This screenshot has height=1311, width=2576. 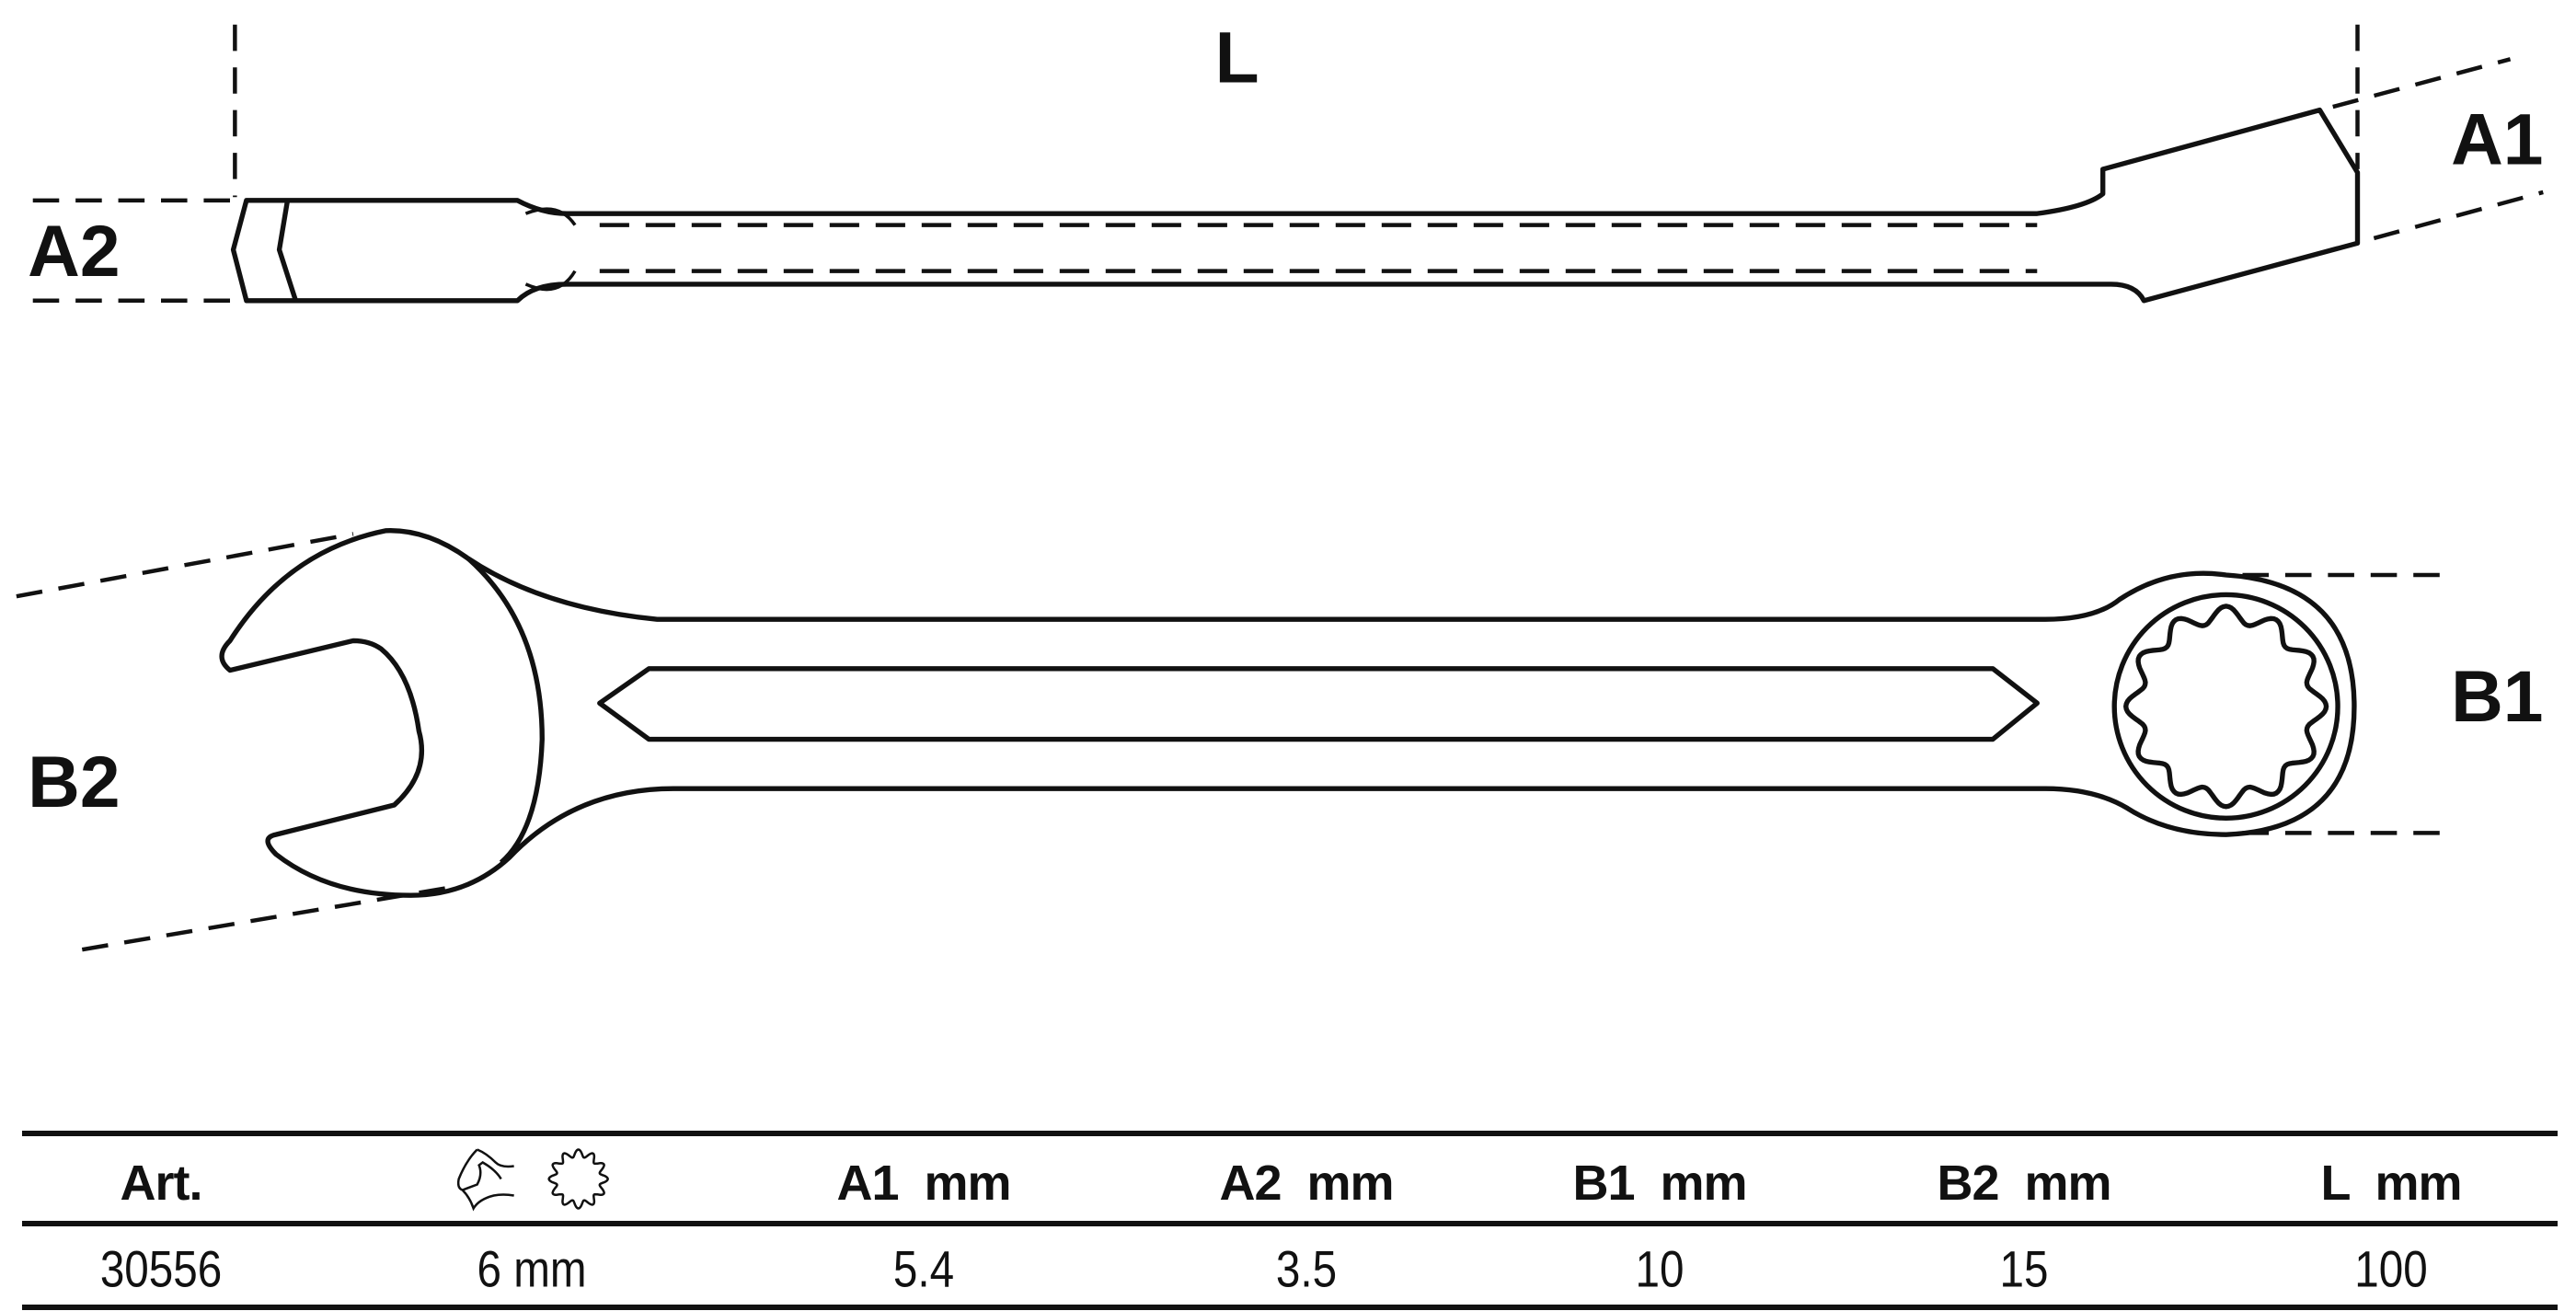 What do you see at coordinates (529, 1181) in the screenshot?
I see `header-size-icons` at bounding box center [529, 1181].